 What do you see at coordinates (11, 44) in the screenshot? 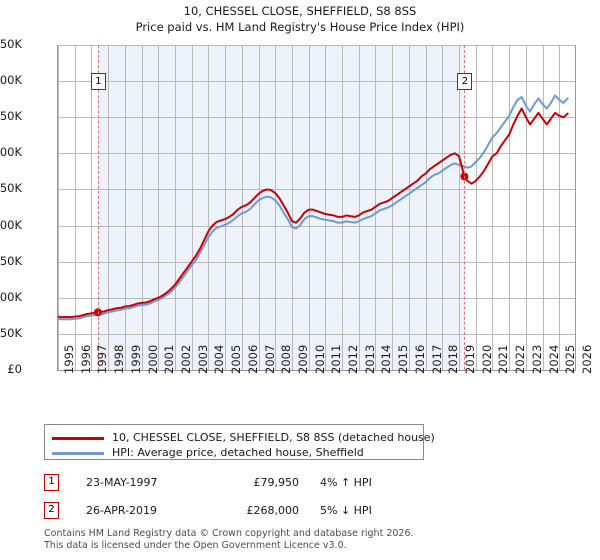
I see `y-tick-label: £450K` at bounding box center [11, 44].